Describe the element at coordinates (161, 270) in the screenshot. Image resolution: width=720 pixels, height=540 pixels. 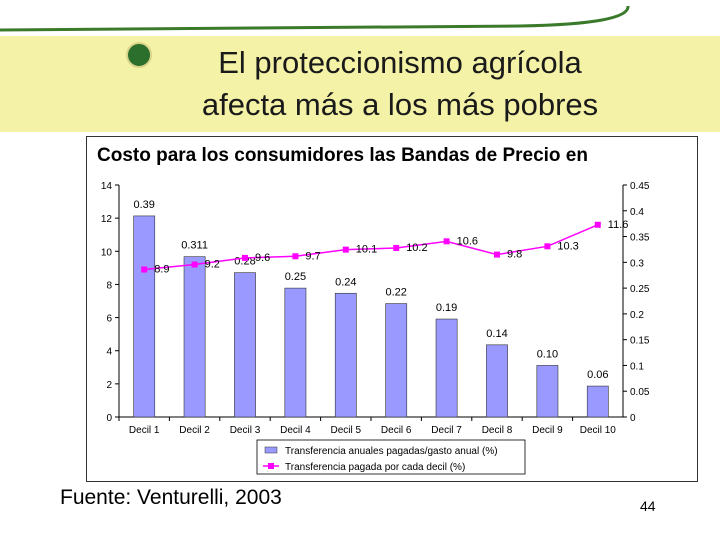
I see `line-data-label: 8.9` at that location.